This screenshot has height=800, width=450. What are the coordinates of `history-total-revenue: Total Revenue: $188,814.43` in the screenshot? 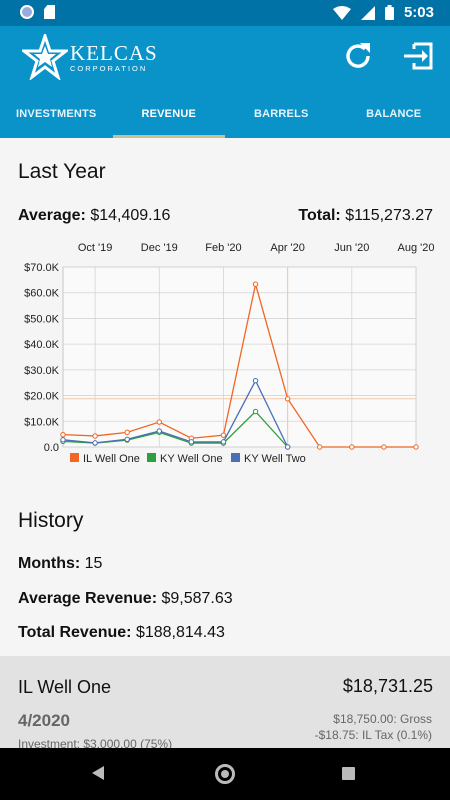 It's located at (121, 633).